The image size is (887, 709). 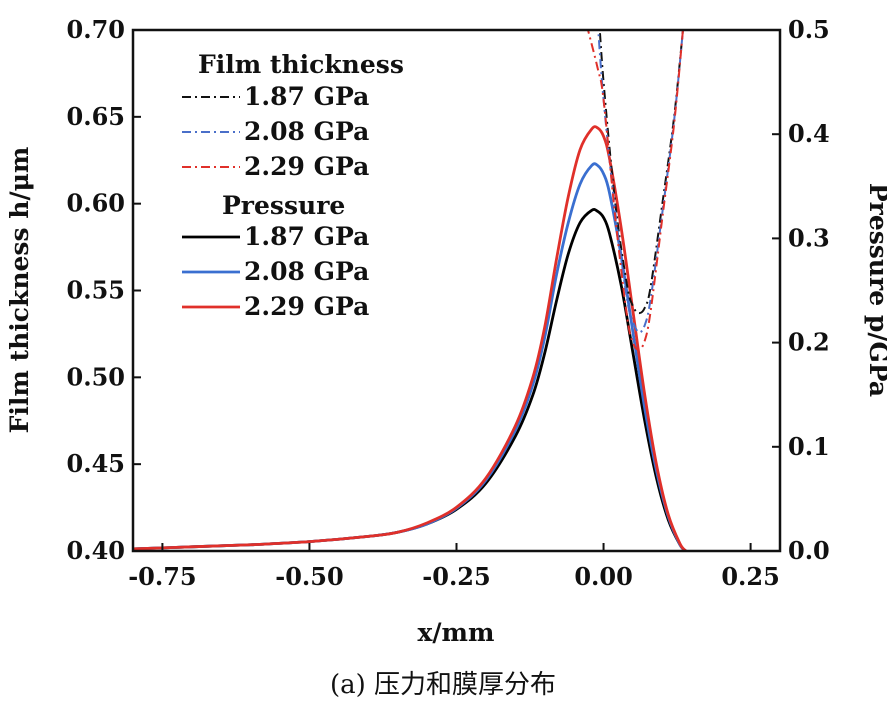 What do you see at coordinates (96, 290) in the screenshot?
I see `y-left-tick-label-4: 0.55` at bounding box center [96, 290].